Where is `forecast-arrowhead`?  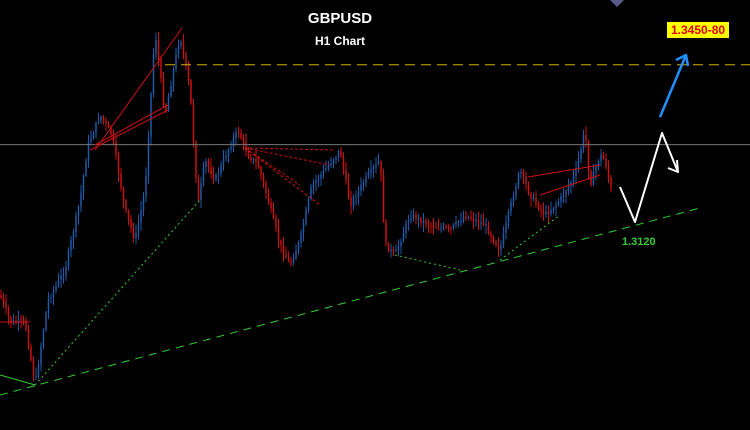
forecast-arrowhead is located at coordinates (673, 166).